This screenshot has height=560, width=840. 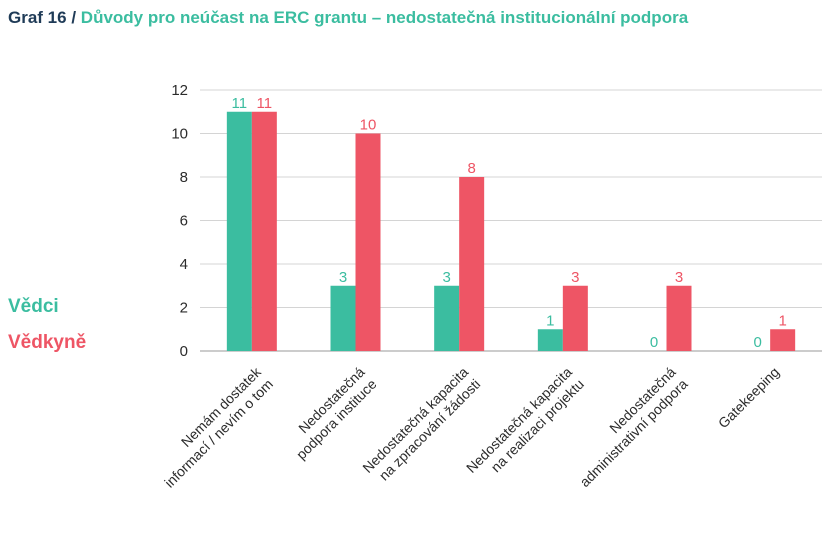 I want to click on y-tick-label: 6, so click(x=184, y=221).